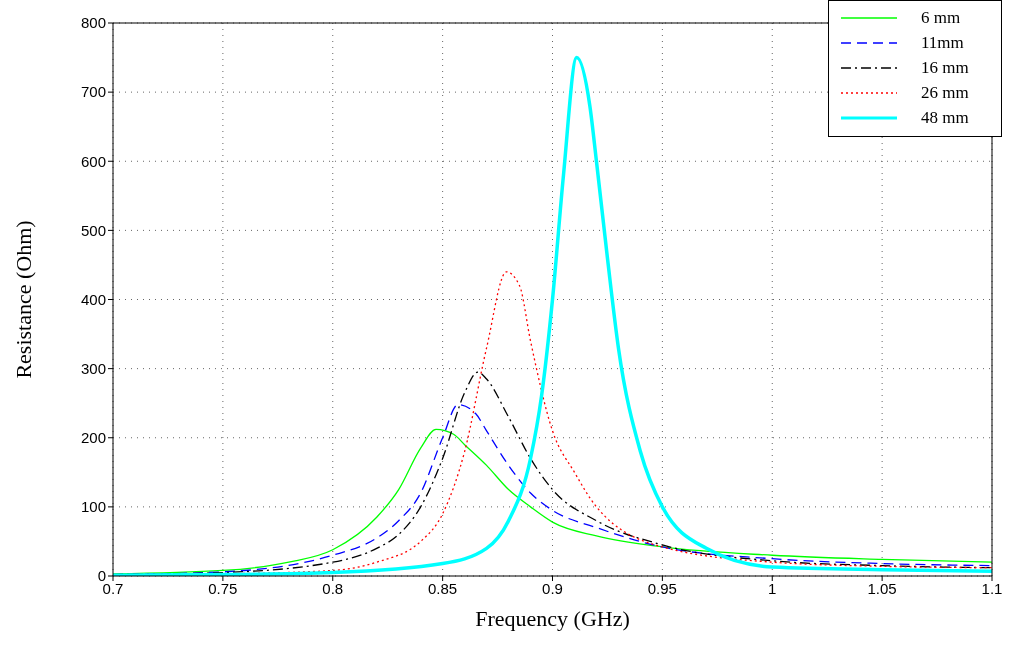  What do you see at coordinates (101, 576) in the screenshot?
I see `y-tick-label: 0` at bounding box center [101, 576].